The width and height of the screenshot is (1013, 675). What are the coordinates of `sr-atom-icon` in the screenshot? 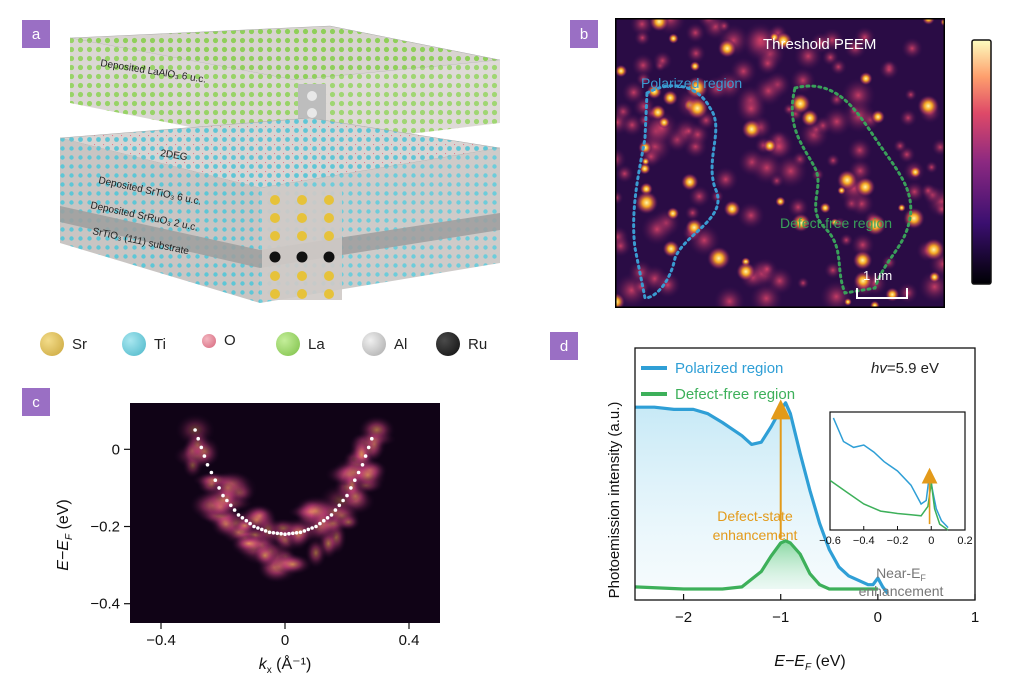 It's located at (52, 344).